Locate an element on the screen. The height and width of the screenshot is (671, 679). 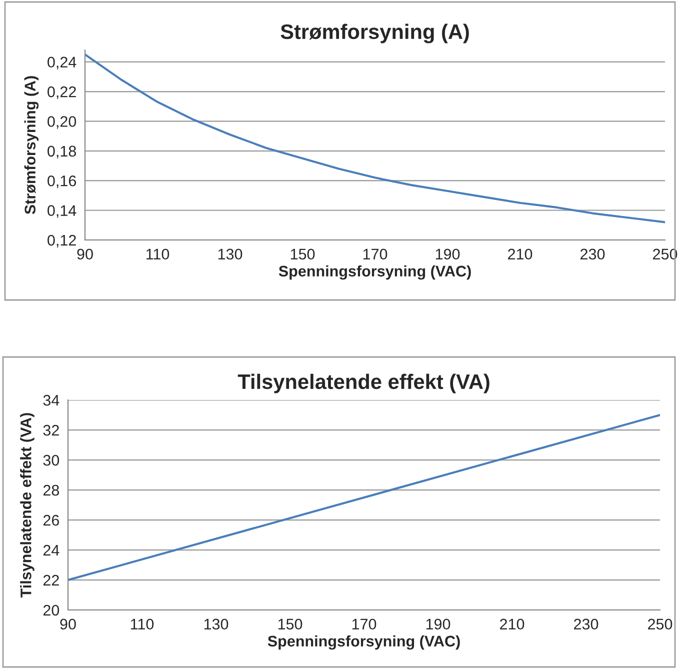
y-tick-label: 34 is located at coordinates (51, 400).